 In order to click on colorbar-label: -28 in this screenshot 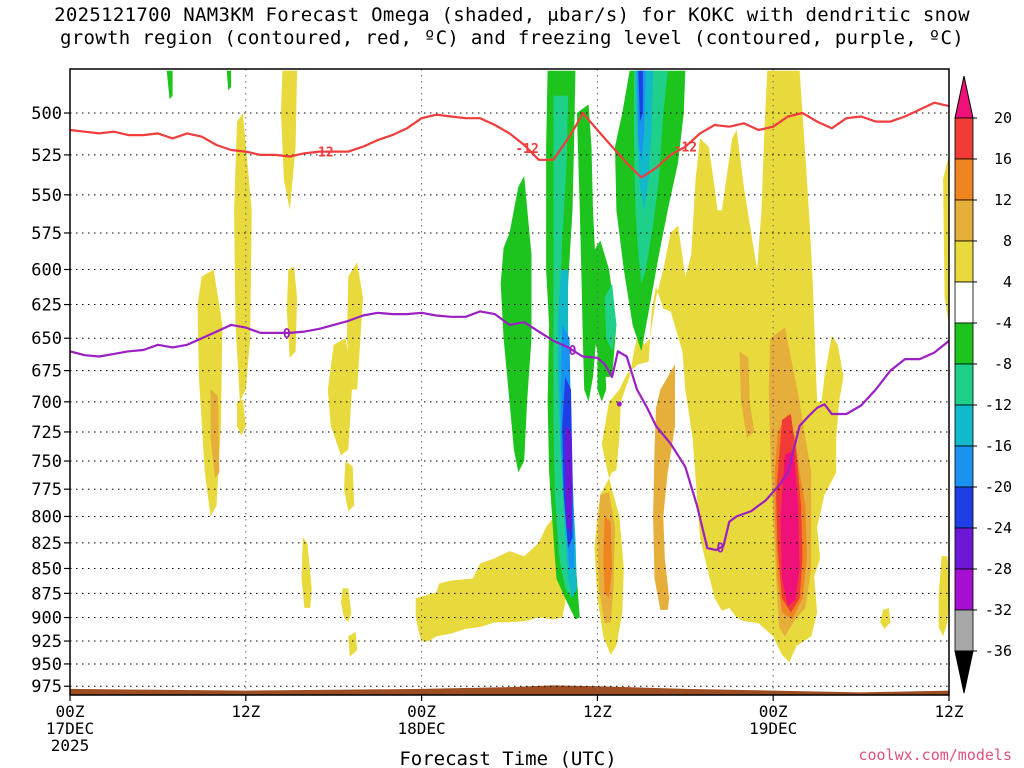, I will do `click(998, 569)`.